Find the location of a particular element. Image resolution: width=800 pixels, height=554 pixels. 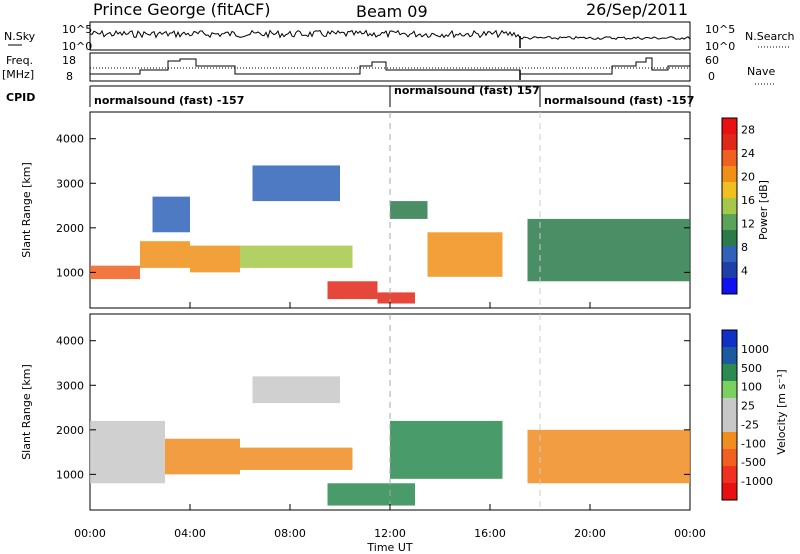

power-colorbar-label: Power [dB] is located at coordinates (763, 210).